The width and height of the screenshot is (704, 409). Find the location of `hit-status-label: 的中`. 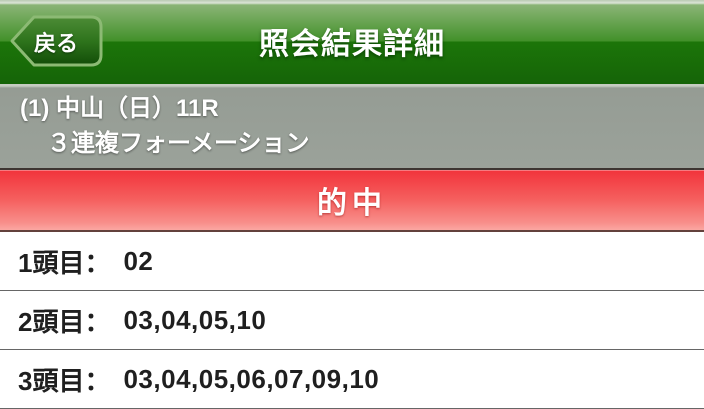

hit-status-label: 的中 is located at coordinates (352, 203).